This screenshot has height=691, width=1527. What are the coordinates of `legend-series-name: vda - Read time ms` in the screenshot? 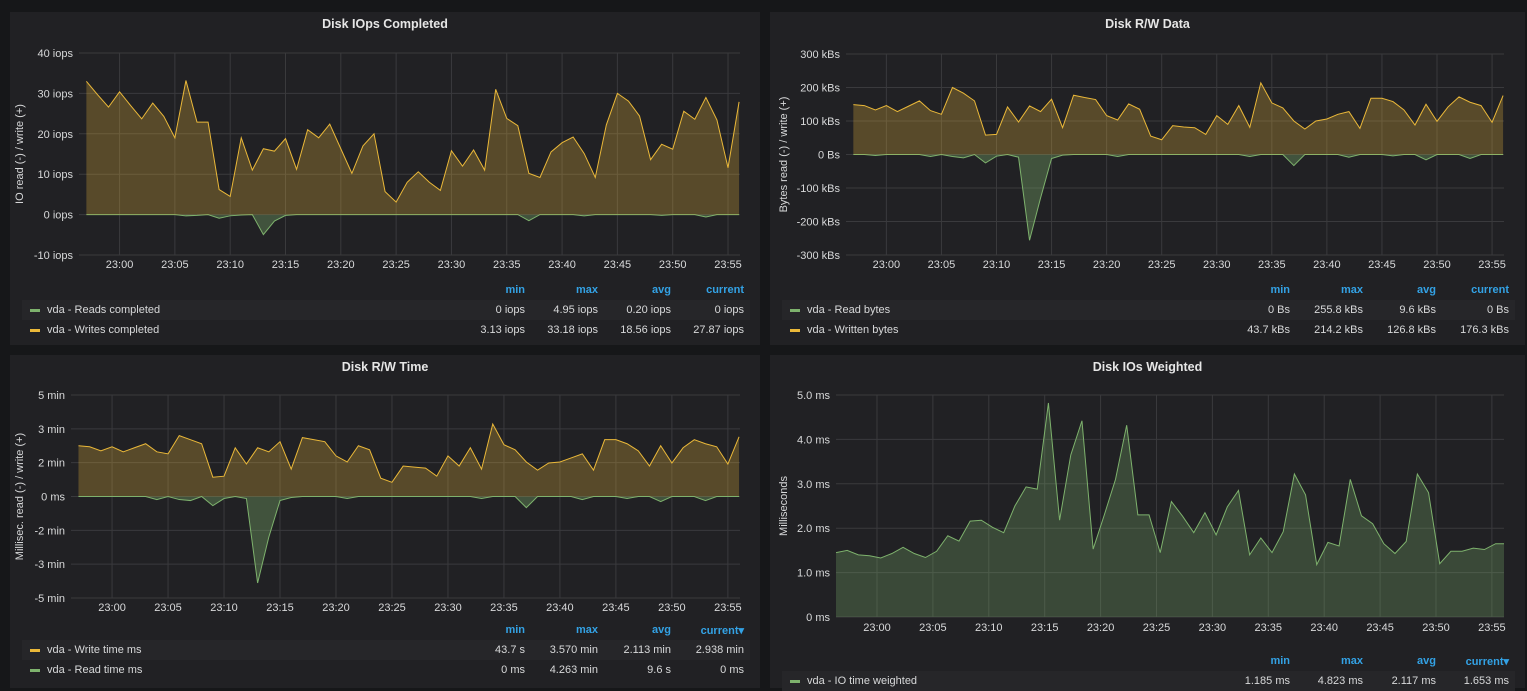 It's located at (95, 670).